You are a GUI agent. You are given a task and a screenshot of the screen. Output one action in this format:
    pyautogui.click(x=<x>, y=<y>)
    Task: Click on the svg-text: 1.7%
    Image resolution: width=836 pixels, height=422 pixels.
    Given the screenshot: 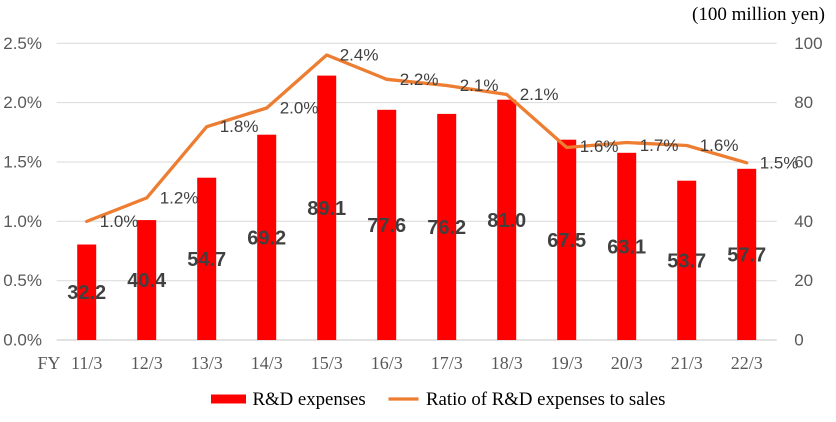 What is the action you would take?
    pyautogui.click(x=659, y=145)
    